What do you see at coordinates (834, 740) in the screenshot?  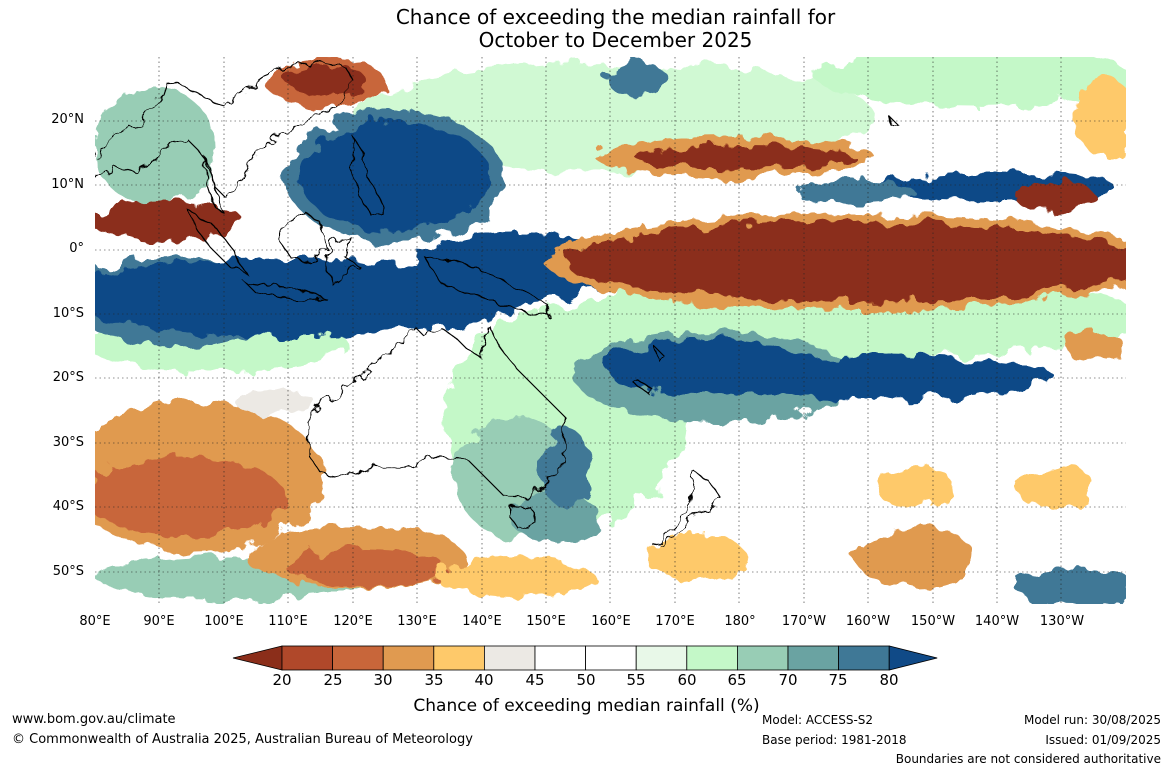 I see `footer-base-period: Base period: 1981-2018` at bounding box center [834, 740].